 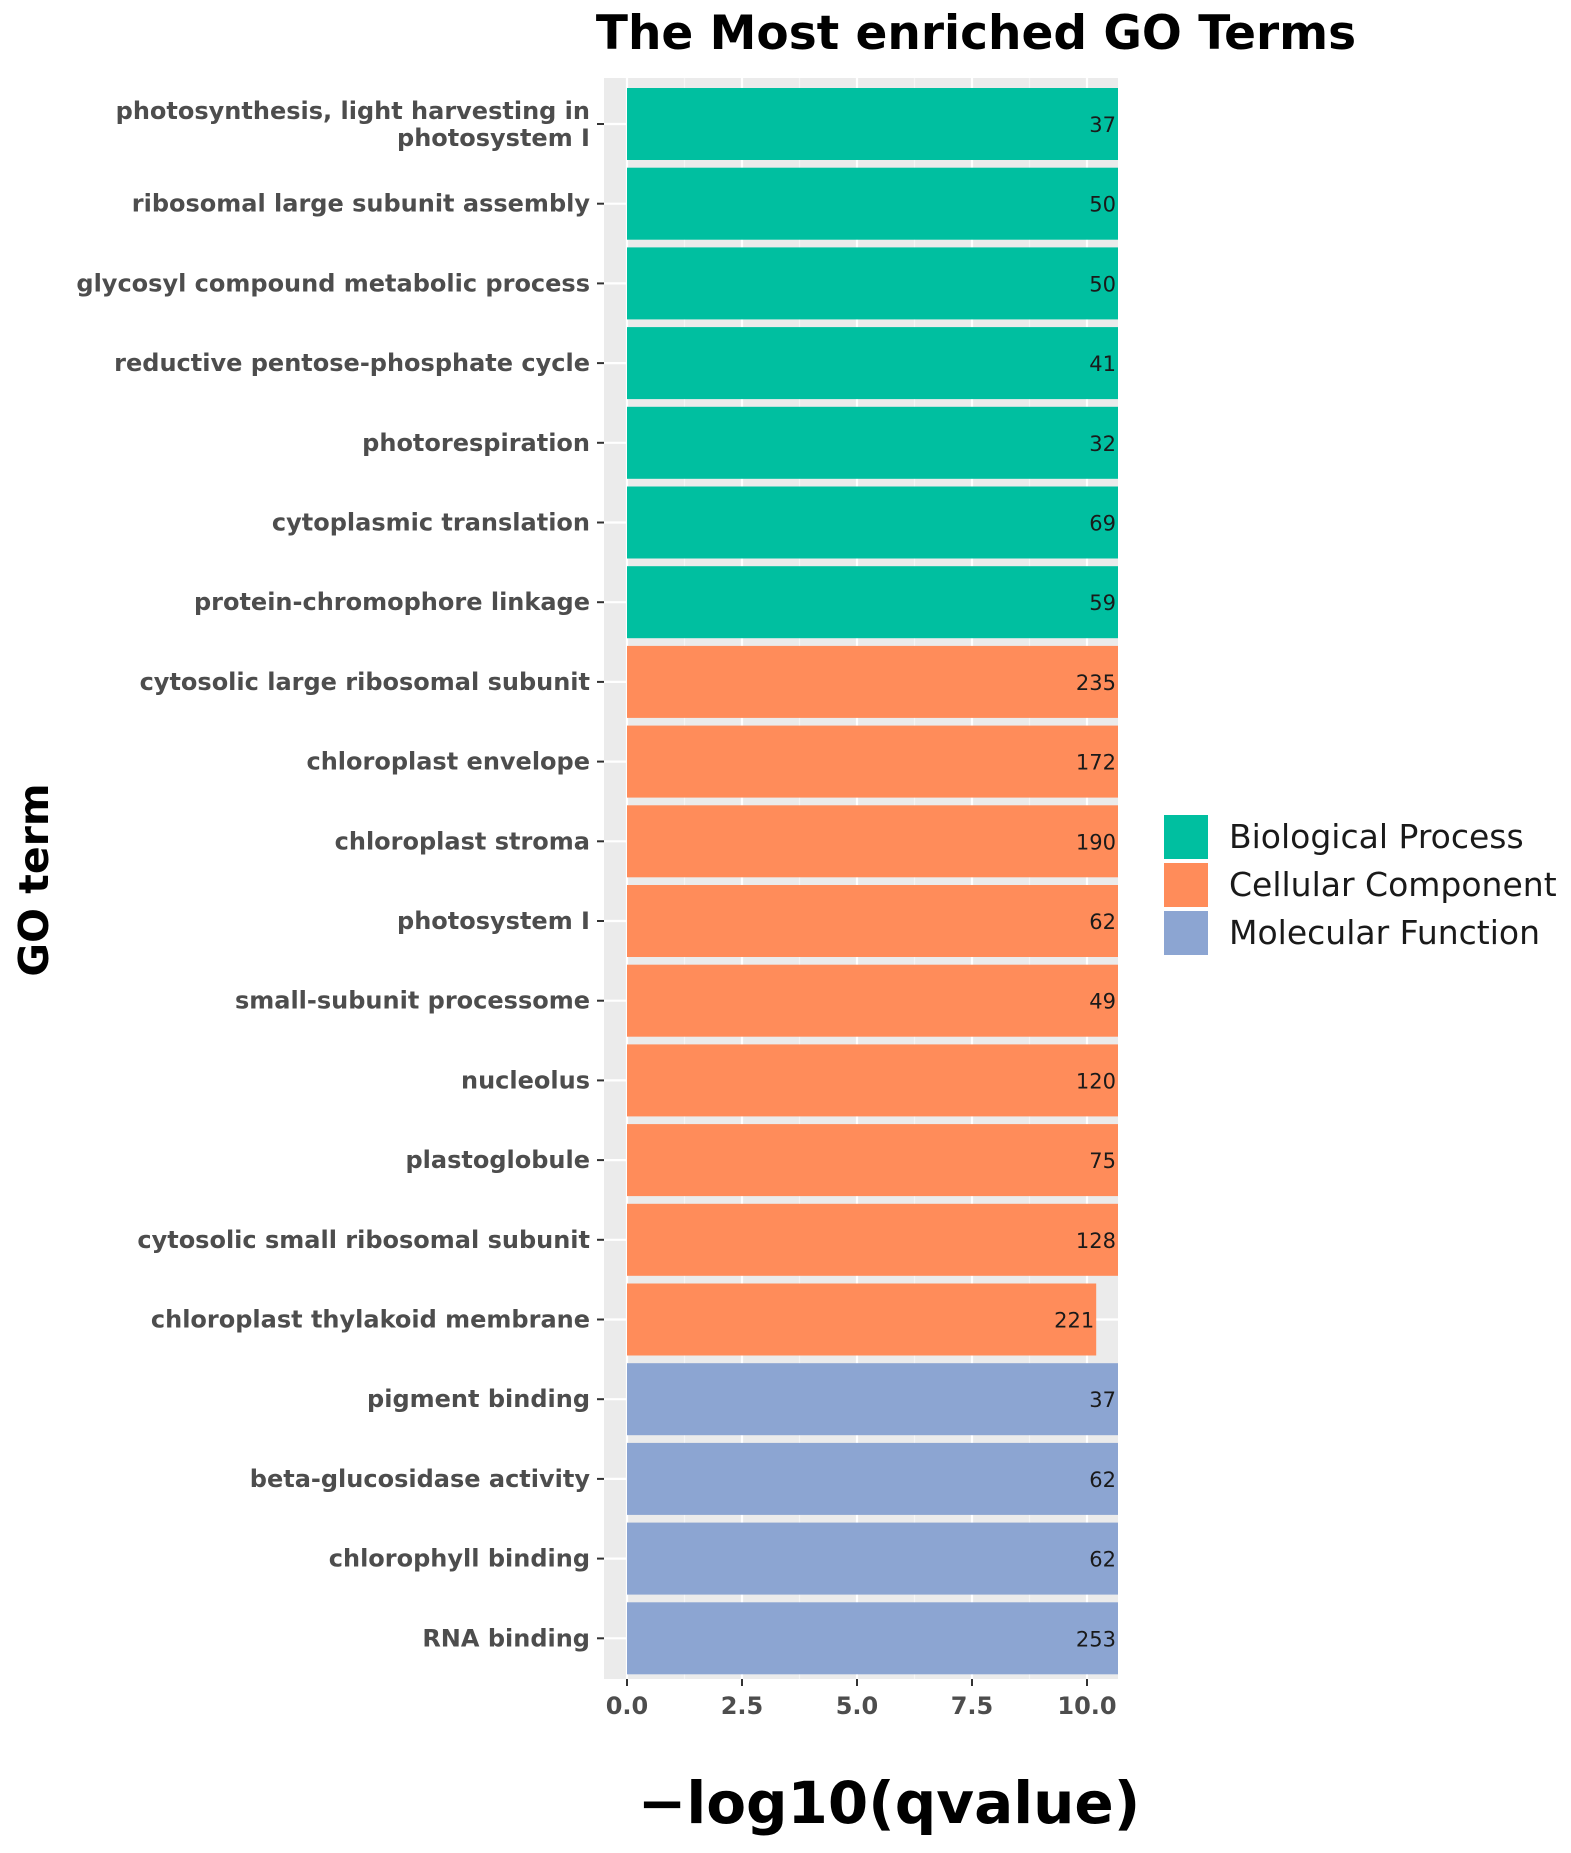 What do you see at coordinates (370, 1320) in the screenshot?
I see `y-tick-label: chloroplast thylakoid membrane` at bounding box center [370, 1320].